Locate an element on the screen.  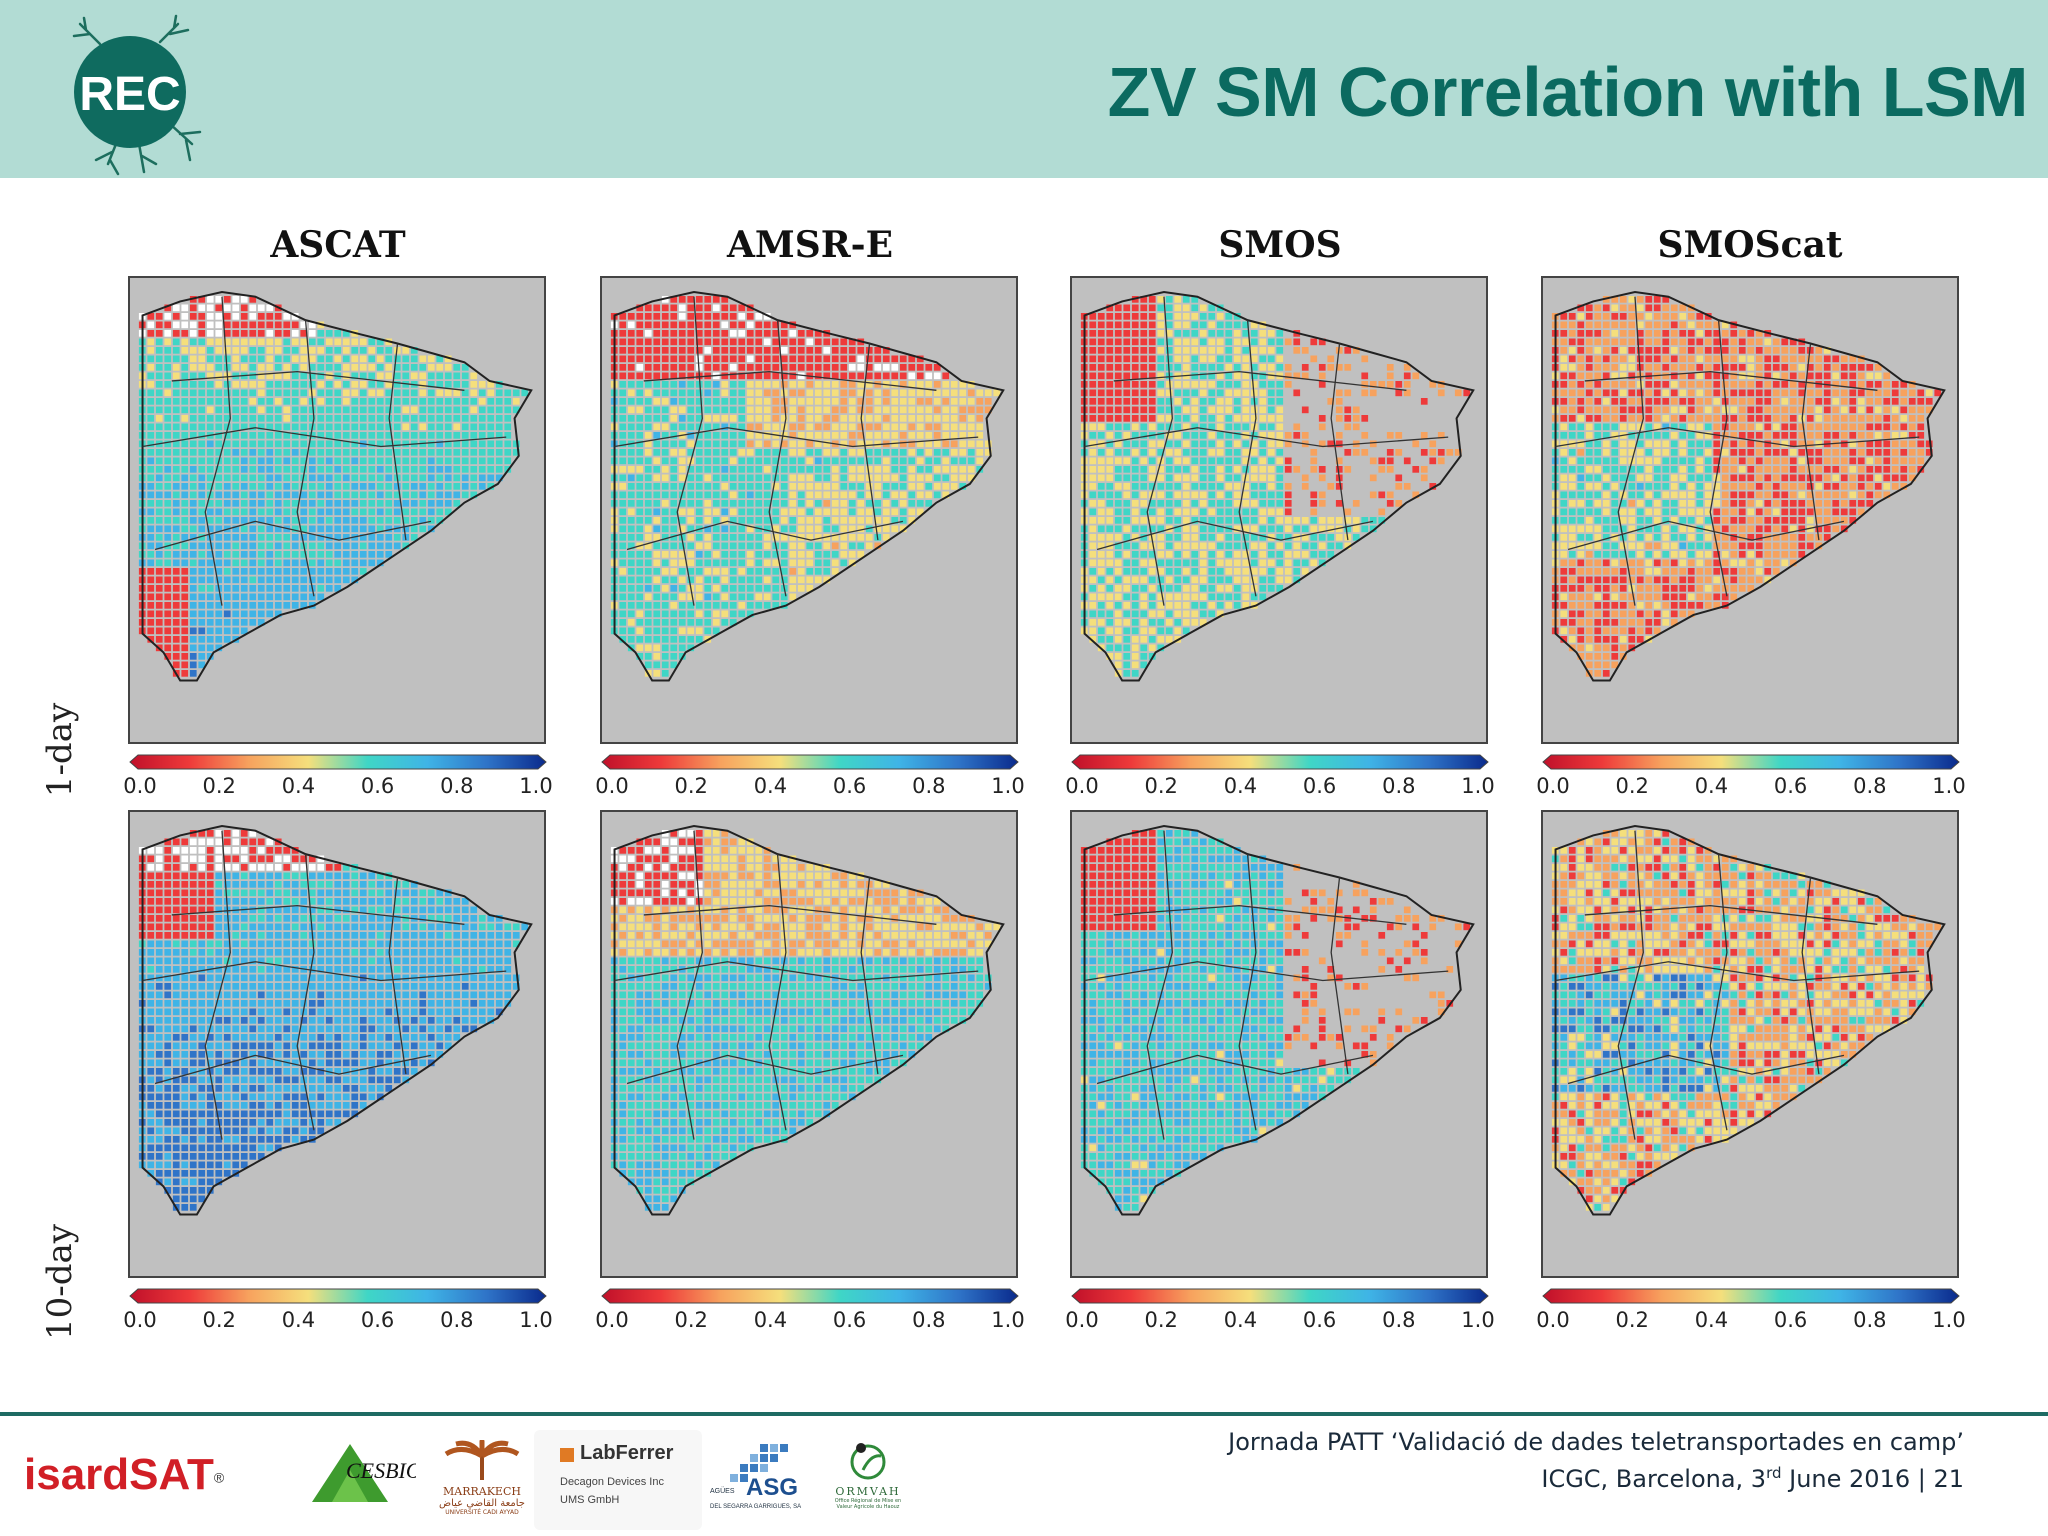
marrakech-arabic: جامعة القاضي عياض is located at coordinates (481, 1503).